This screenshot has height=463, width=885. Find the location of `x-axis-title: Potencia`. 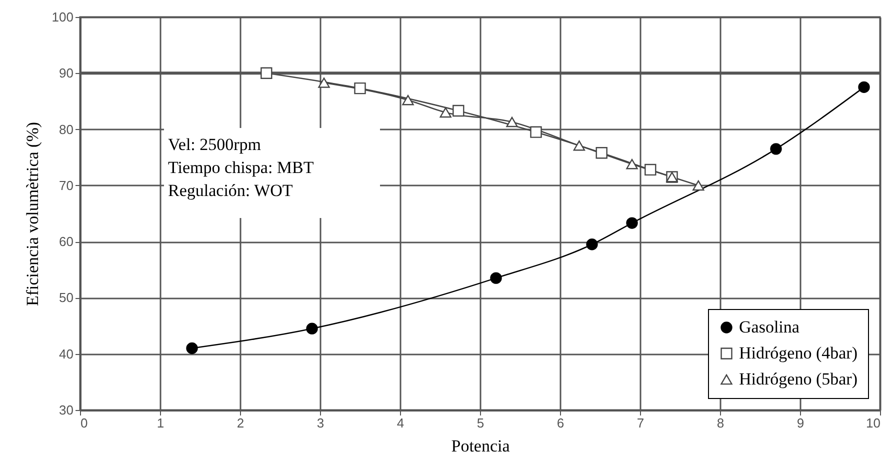

x-axis-title: Potencia is located at coordinates (480, 446).